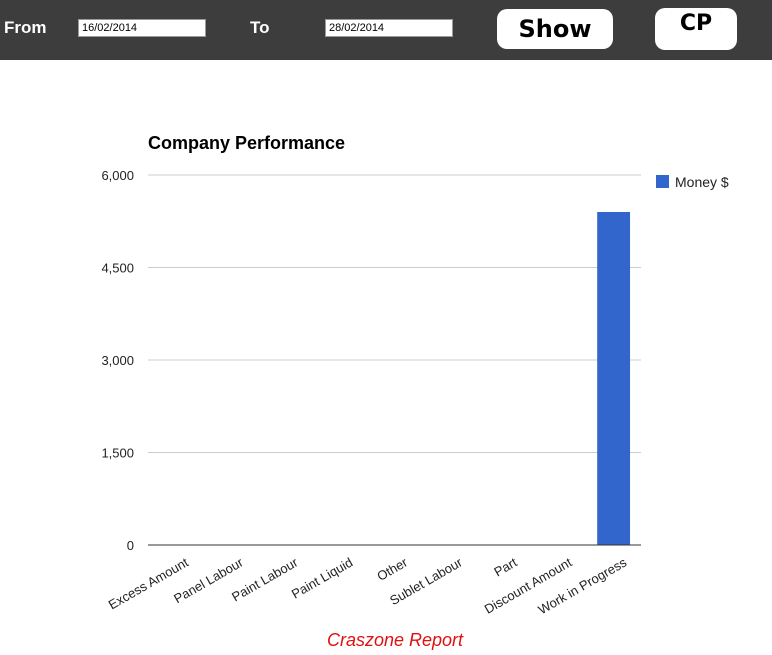 The image size is (772, 655). Describe the element at coordinates (702, 182) in the screenshot. I see `legend-label: Money $` at that location.